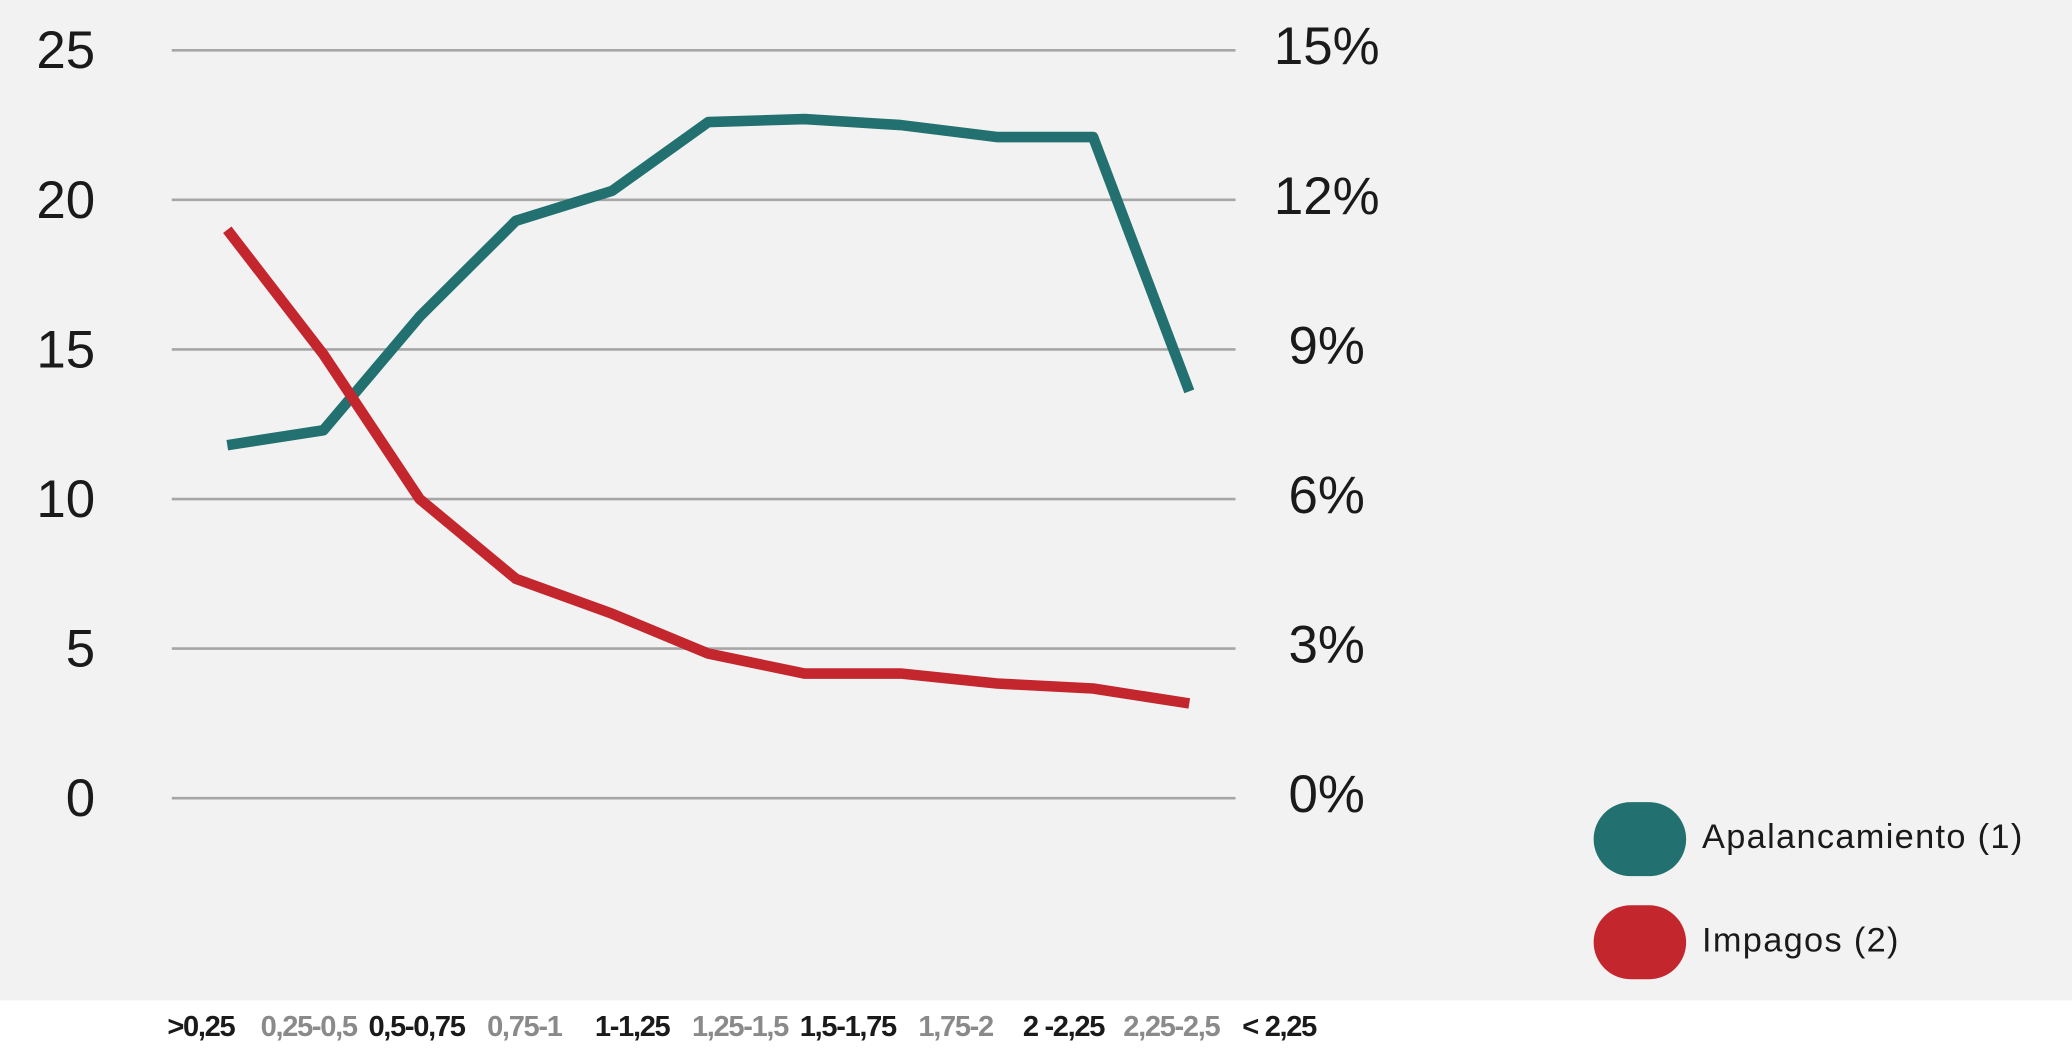 This screenshot has width=2072, height=1048. What do you see at coordinates (65, 499) in the screenshot?
I see `y-tick-label: 10` at bounding box center [65, 499].